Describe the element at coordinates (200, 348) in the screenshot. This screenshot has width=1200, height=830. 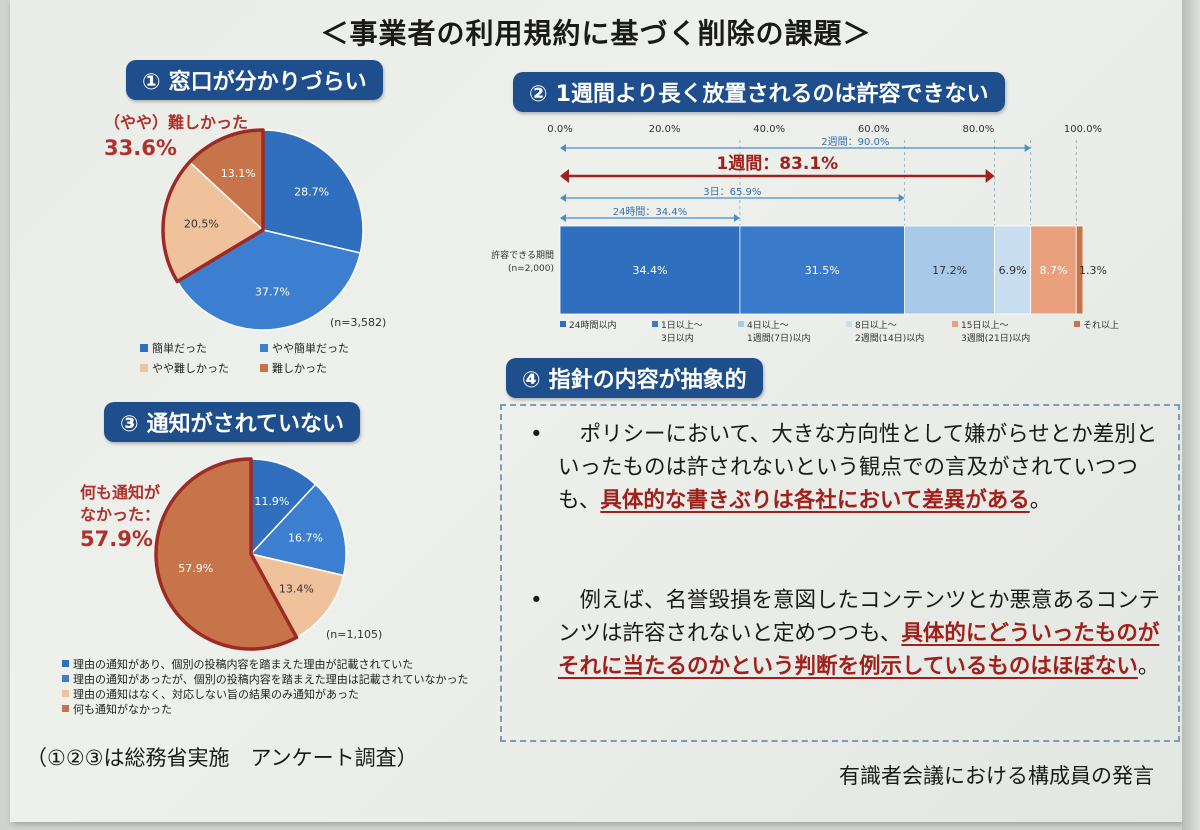
I see `legend-item: 簡単だった` at that location.